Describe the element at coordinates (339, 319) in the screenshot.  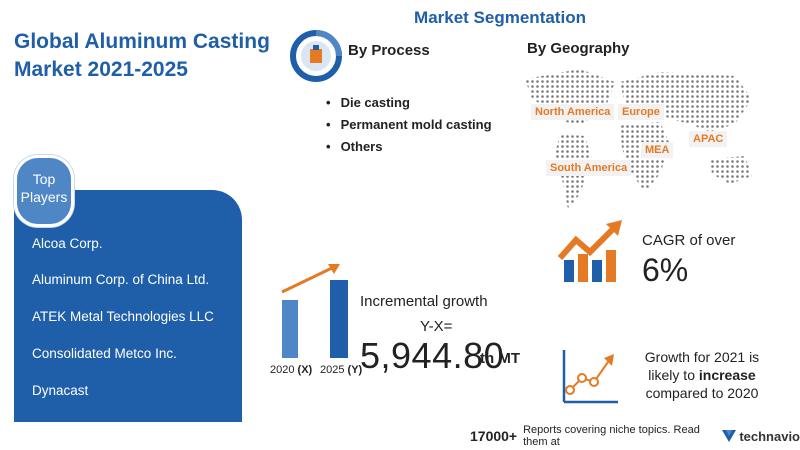
I see `bar-2025` at that location.